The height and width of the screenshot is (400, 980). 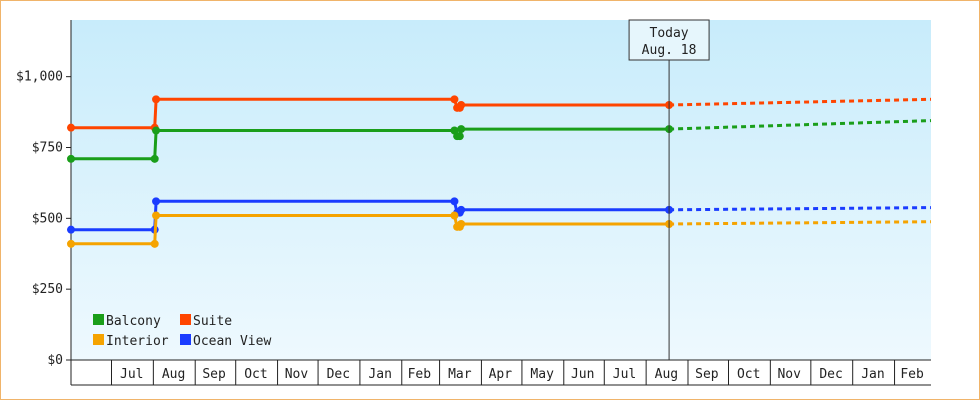 I want to click on y-tick-label: $500, so click(x=47, y=218).